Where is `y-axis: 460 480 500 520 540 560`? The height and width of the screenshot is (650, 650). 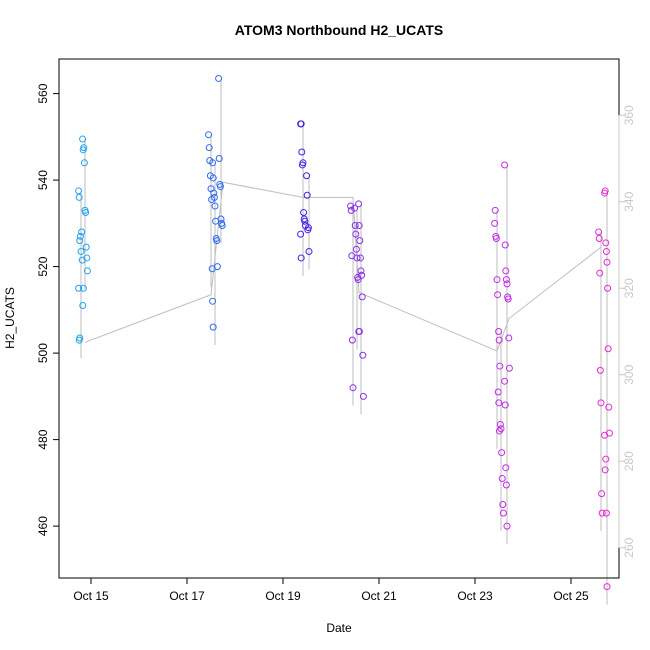 y-axis: 460 480 500 520 540 560 is located at coordinates (47, 309).